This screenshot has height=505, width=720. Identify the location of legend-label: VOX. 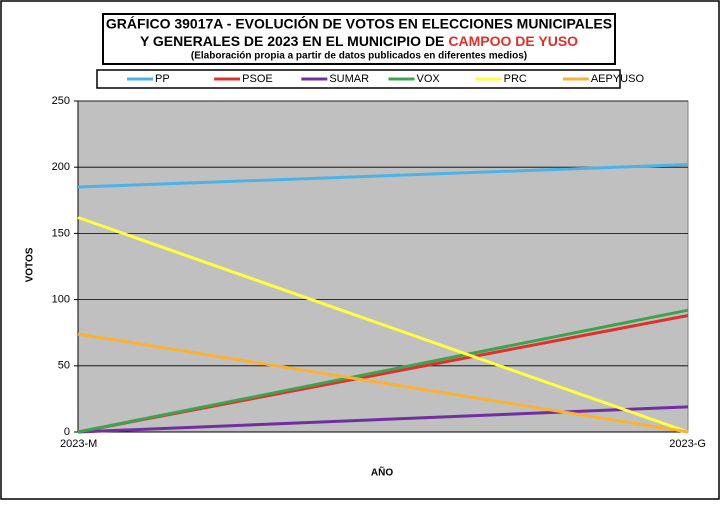
(429, 79).